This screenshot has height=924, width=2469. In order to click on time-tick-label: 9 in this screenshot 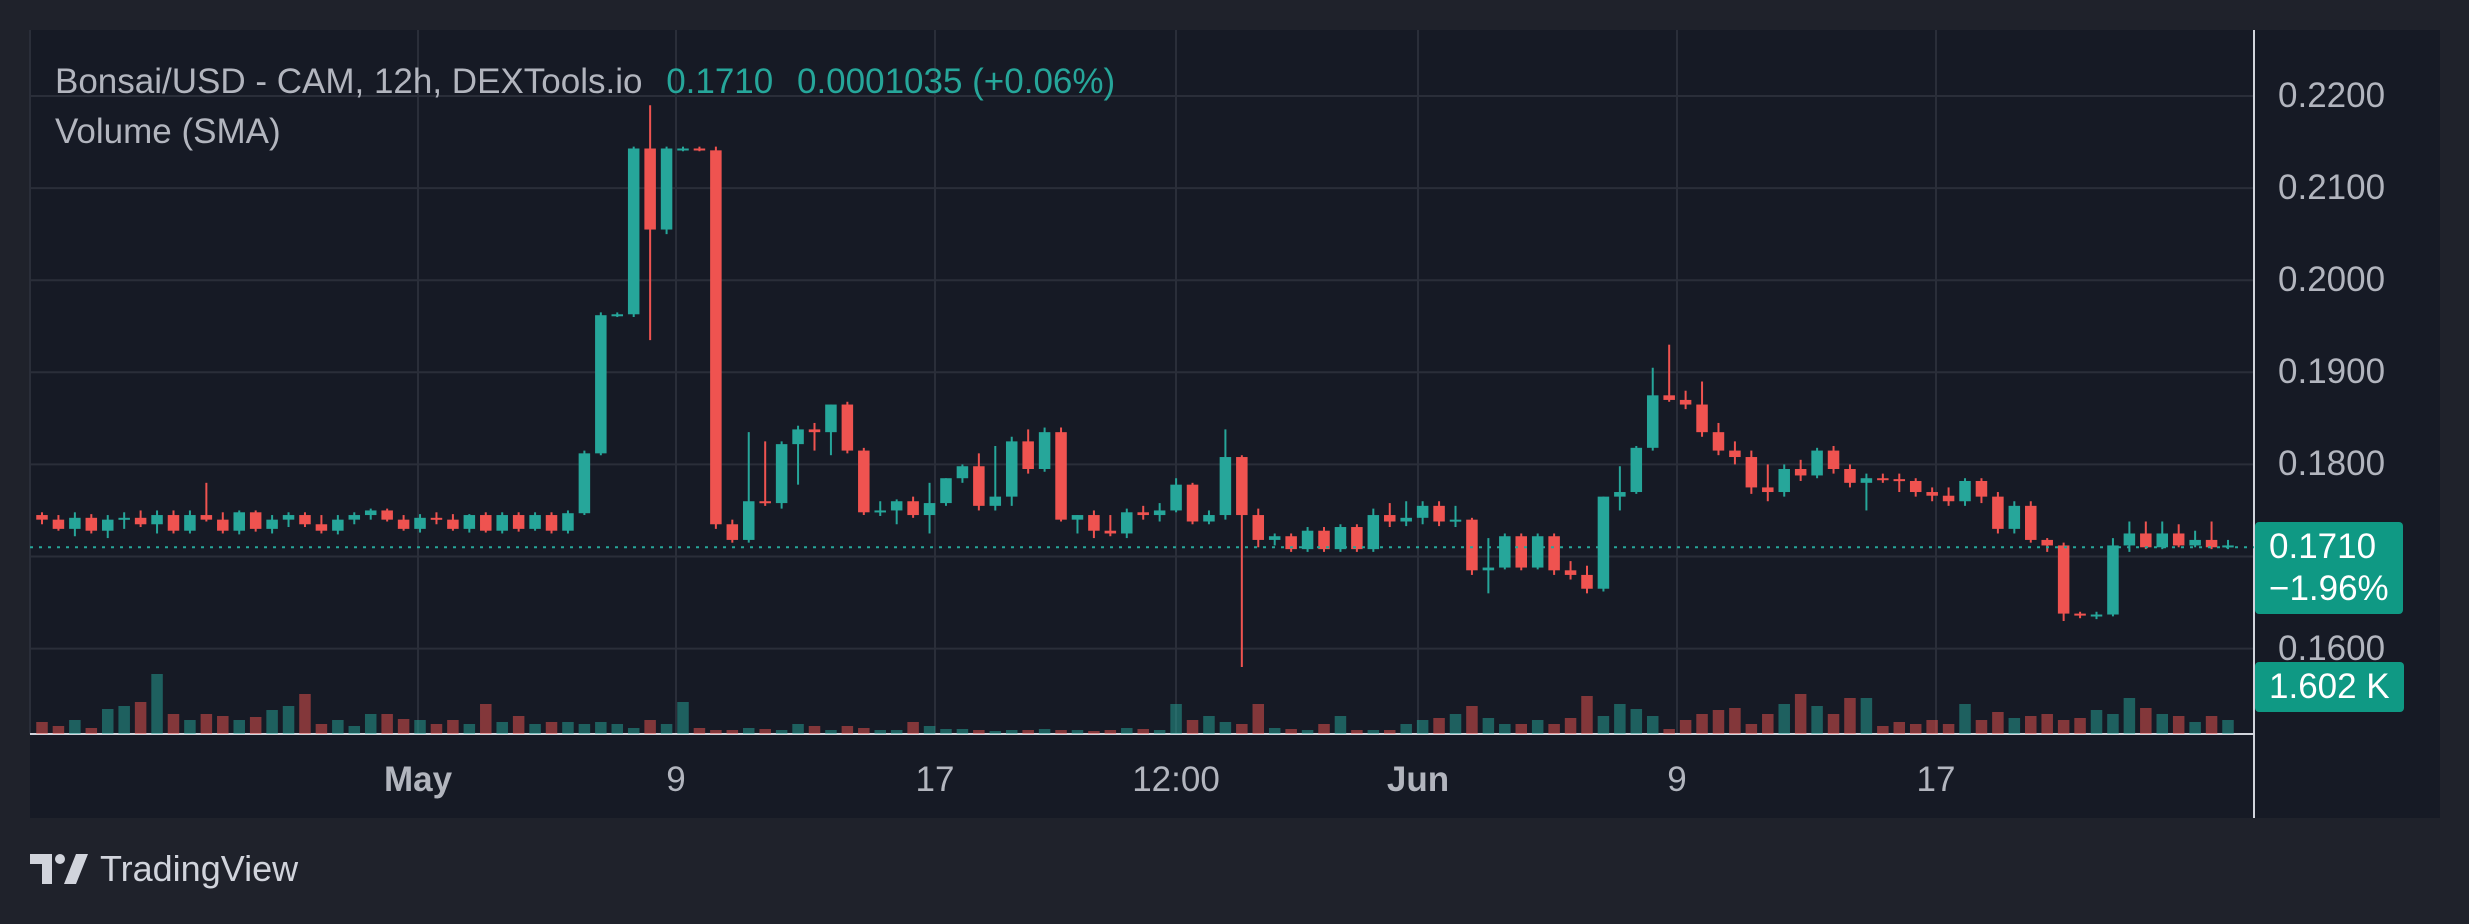, I will do `click(1677, 779)`.